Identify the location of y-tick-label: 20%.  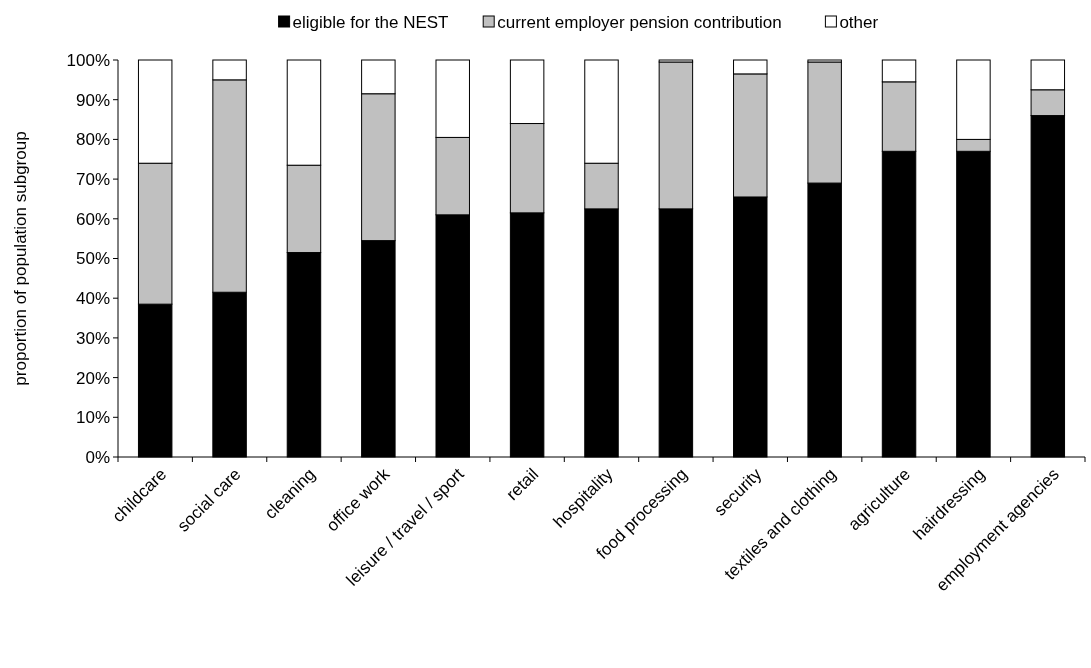
(92, 378).